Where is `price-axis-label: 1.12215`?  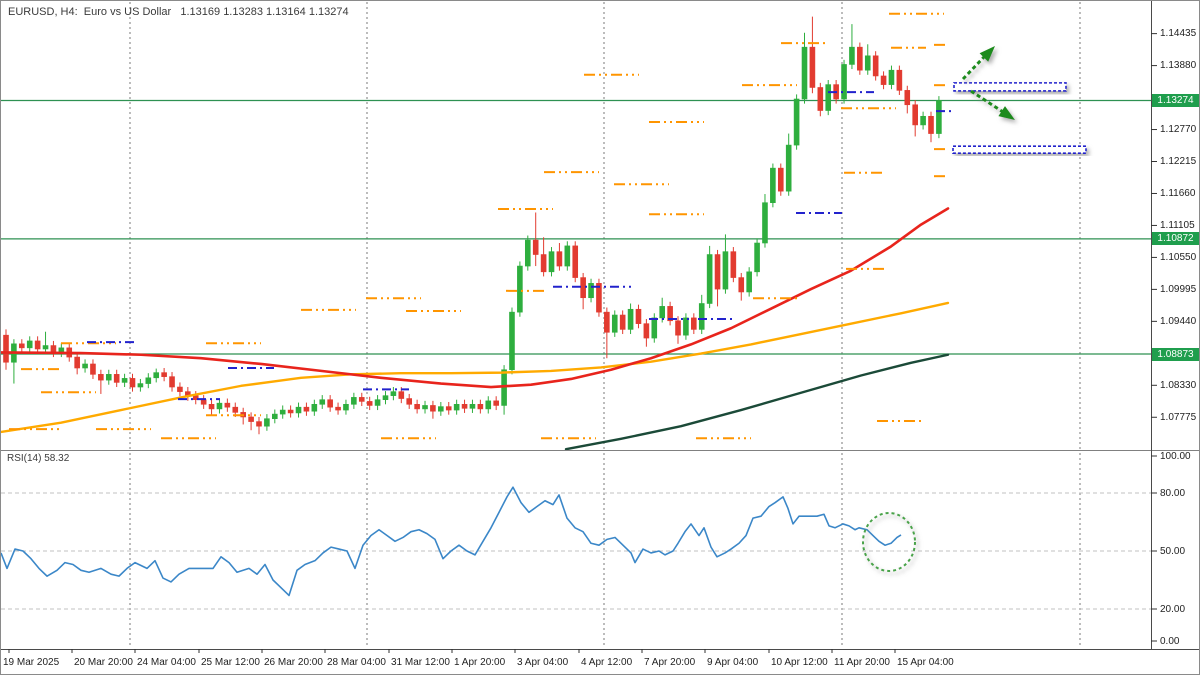 price-axis-label: 1.12215 is located at coordinates (1178, 161).